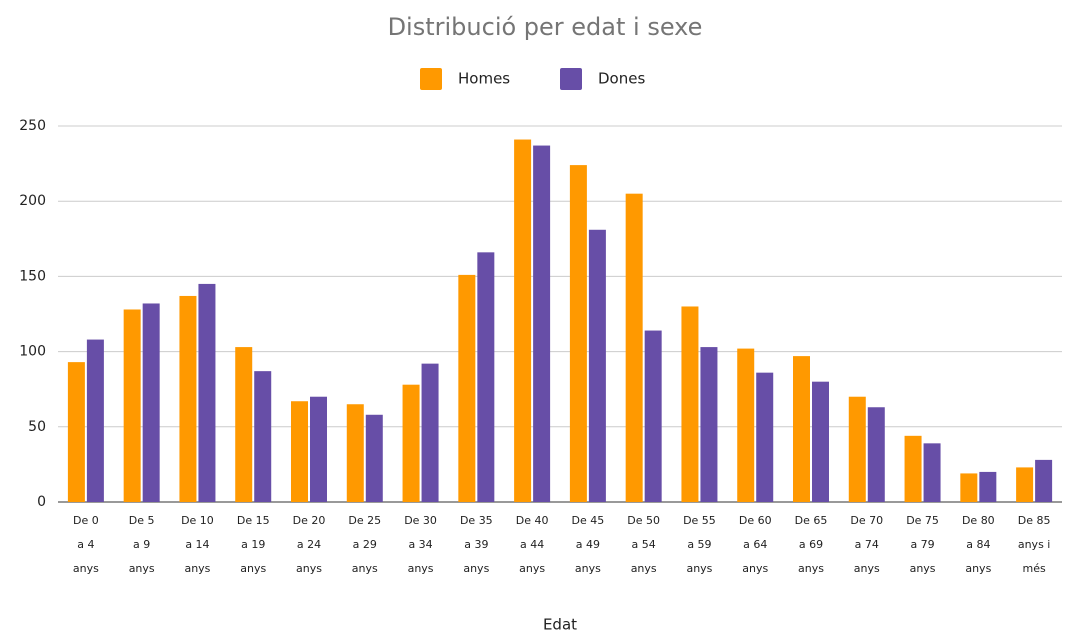  I want to click on x-tick-label-line: a 59, so click(699, 544).